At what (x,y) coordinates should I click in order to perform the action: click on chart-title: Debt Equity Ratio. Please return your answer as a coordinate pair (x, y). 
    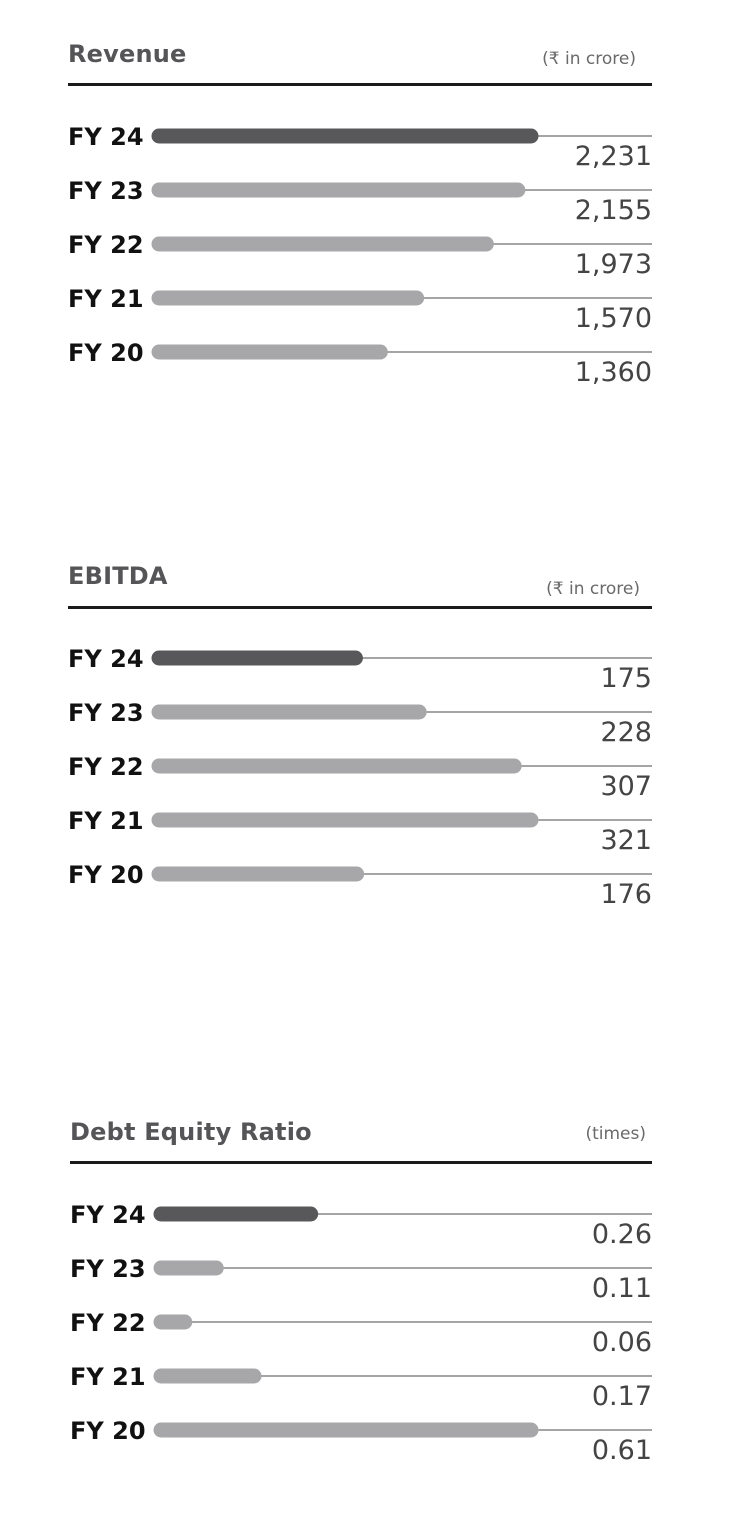
    Looking at the image, I should click on (191, 1132).